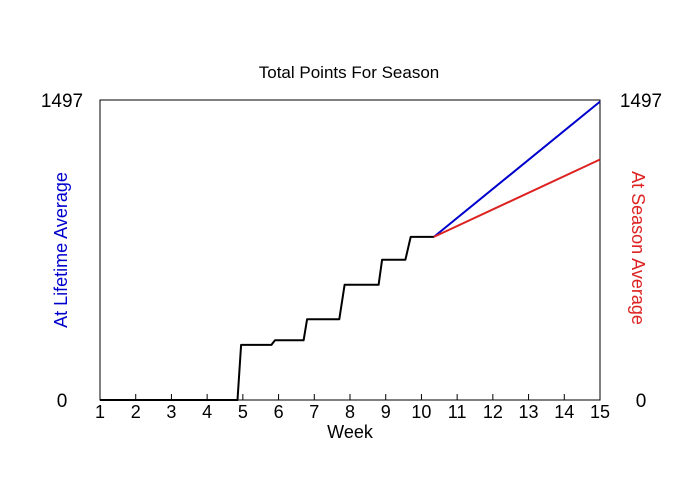  What do you see at coordinates (421, 412) in the screenshot?
I see `x-tick-label: 10` at bounding box center [421, 412].